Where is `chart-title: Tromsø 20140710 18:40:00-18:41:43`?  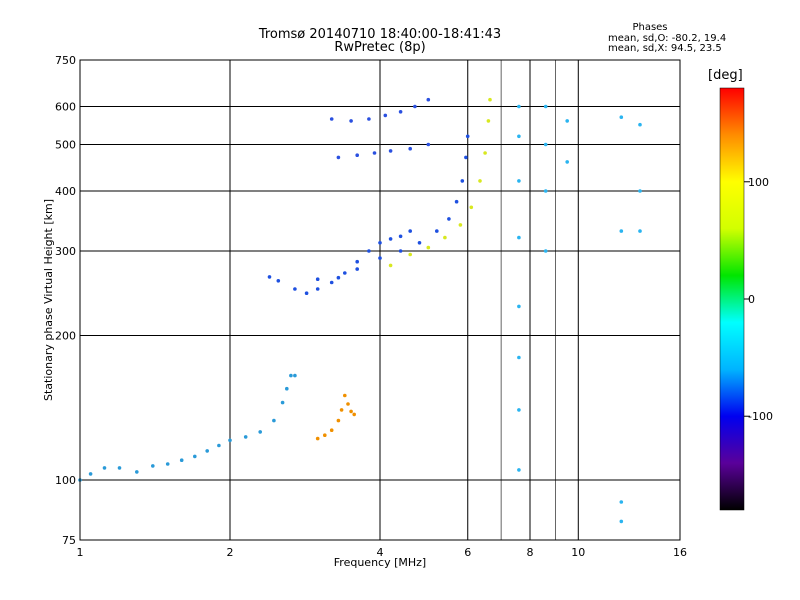
chart-title: Tromsø 20140710 18:40:00-18:41:43 is located at coordinates (380, 34).